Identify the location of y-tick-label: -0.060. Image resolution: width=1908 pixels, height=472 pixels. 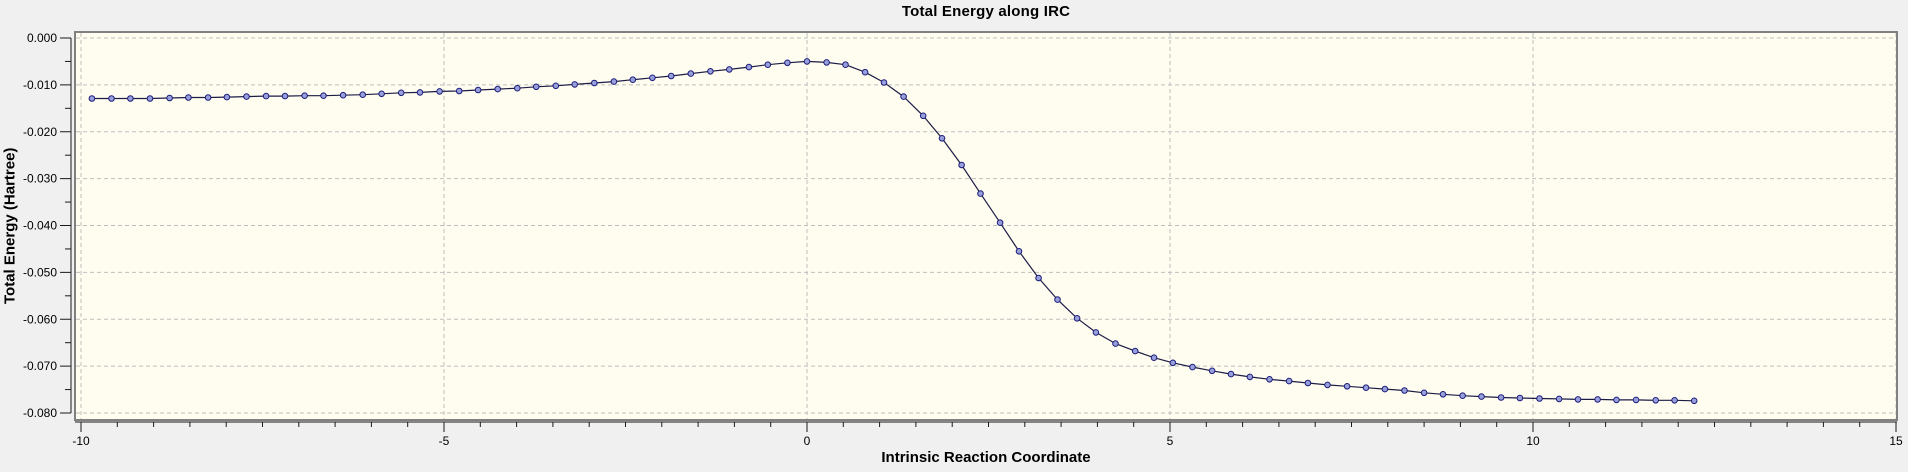
(40, 319).